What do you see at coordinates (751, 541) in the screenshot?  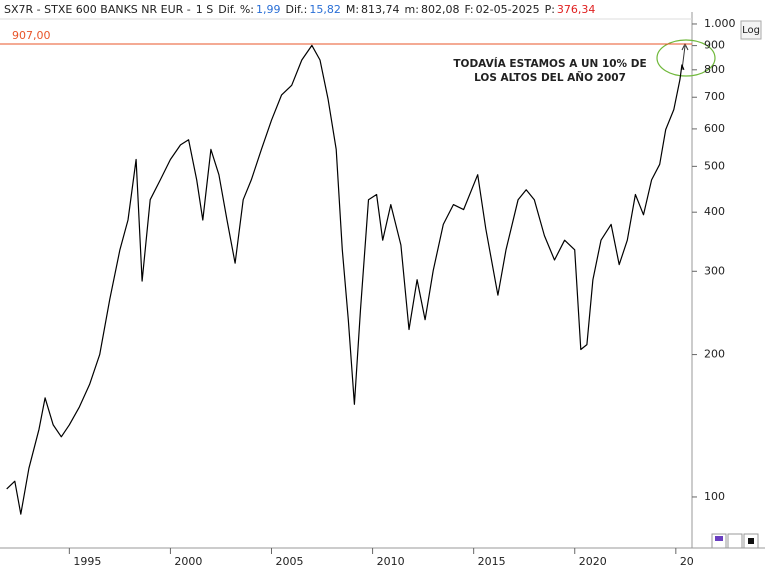 I see `window-icon-inner` at bounding box center [751, 541].